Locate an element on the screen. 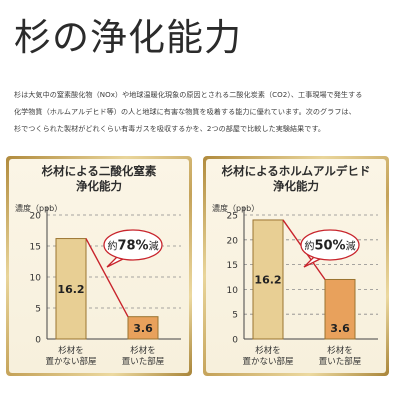  y-tick-label: 25 is located at coordinates (232, 217).